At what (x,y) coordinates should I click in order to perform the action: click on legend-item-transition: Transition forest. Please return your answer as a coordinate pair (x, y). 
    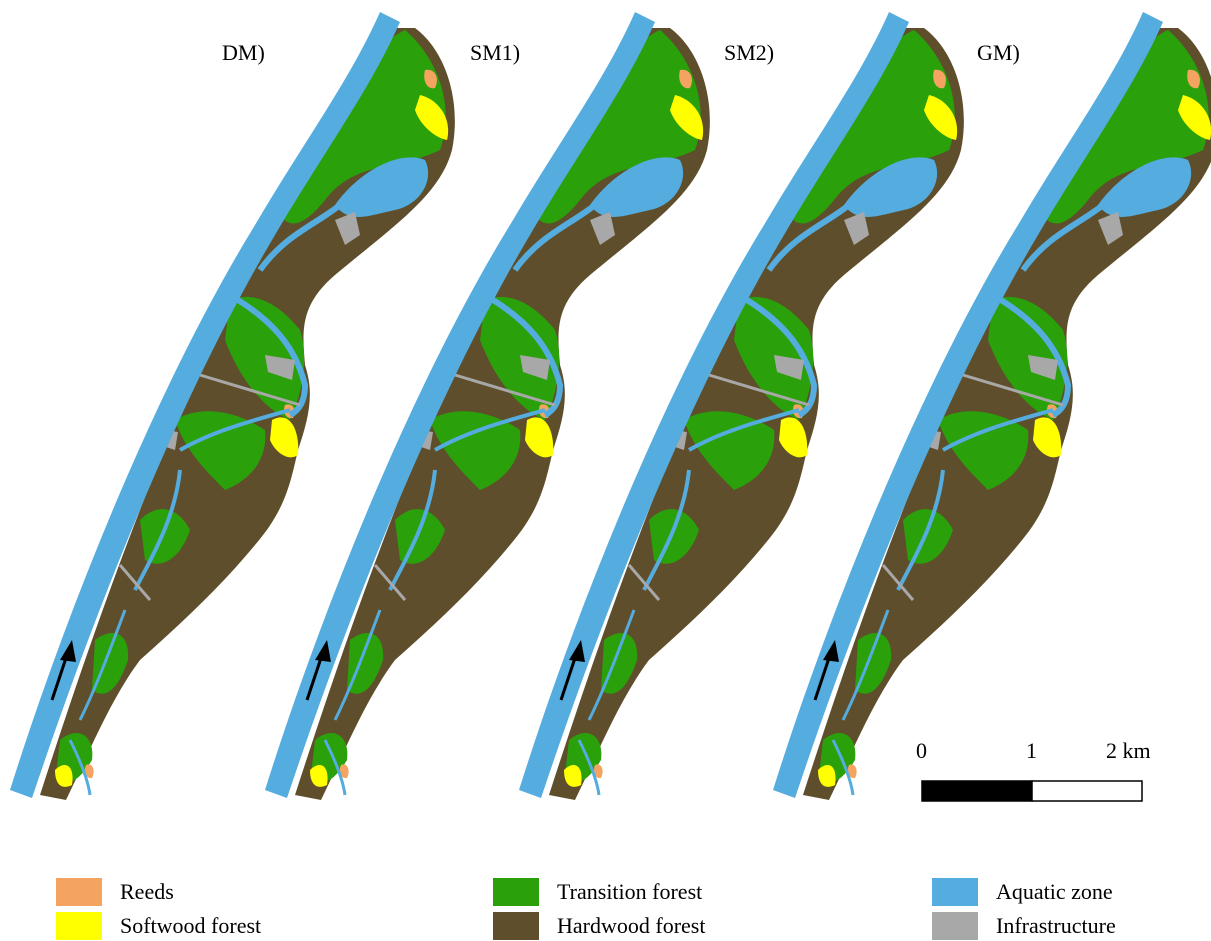
    Looking at the image, I should click on (597, 892).